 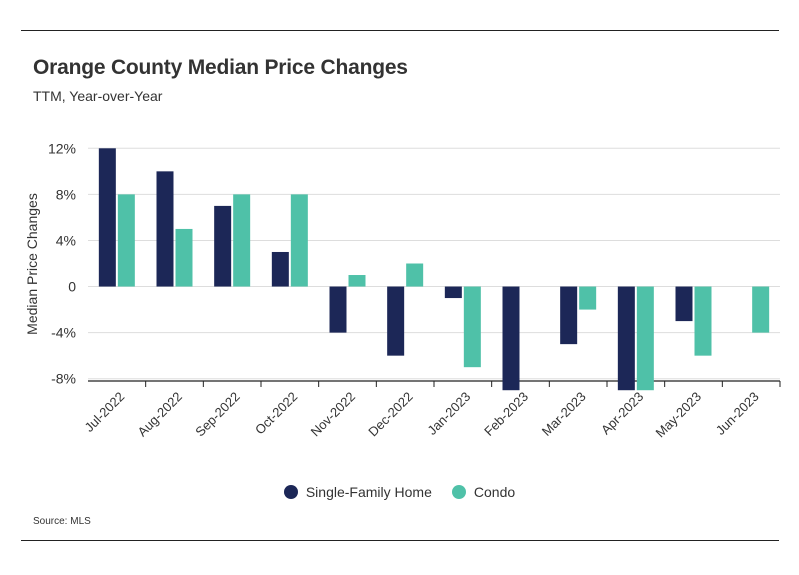 What do you see at coordinates (62, 521) in the screenshot?
I see `source-note: Source: MLS` at bounding box center [62, 521].